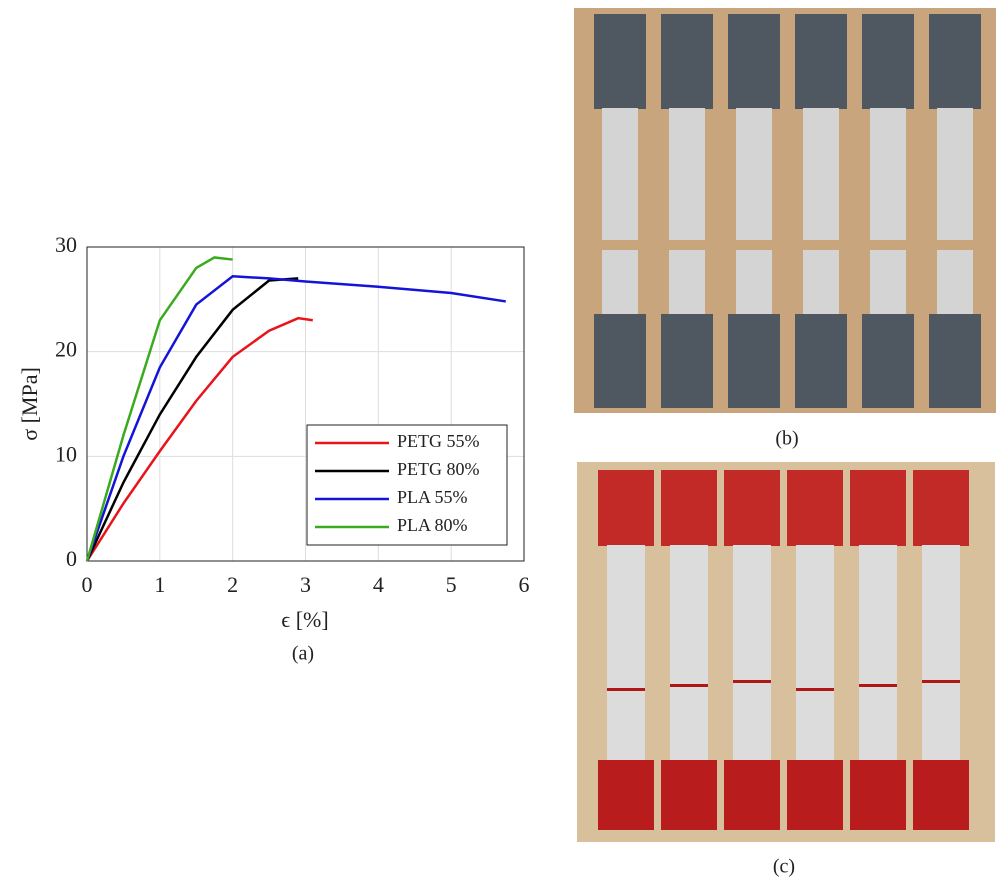  What do you see at coordinates (159, 584) in the screenshot?
I see `x-tick-label: 1` at bounding box center [159, 584].